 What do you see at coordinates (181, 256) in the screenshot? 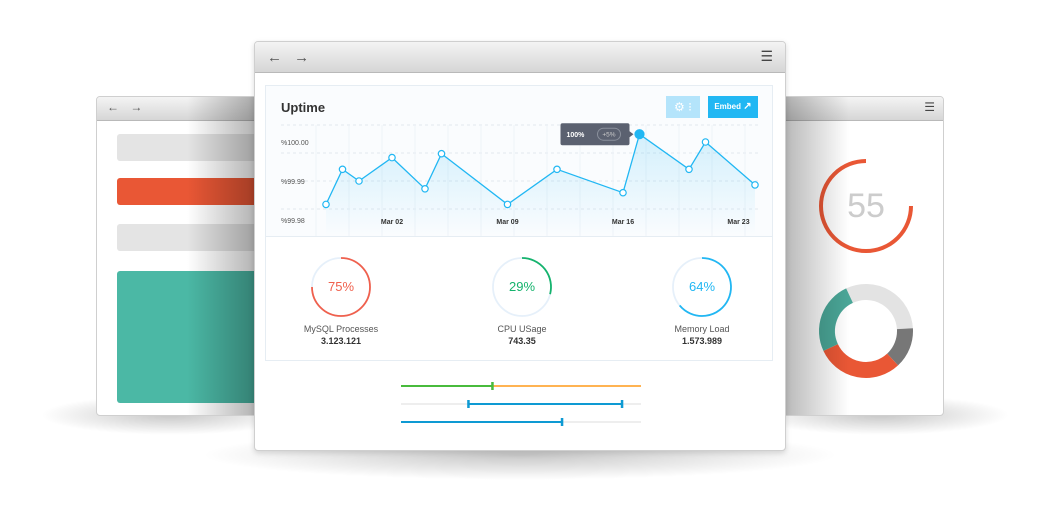
I see `left-window: ← →` at bounding box center [181, 256].